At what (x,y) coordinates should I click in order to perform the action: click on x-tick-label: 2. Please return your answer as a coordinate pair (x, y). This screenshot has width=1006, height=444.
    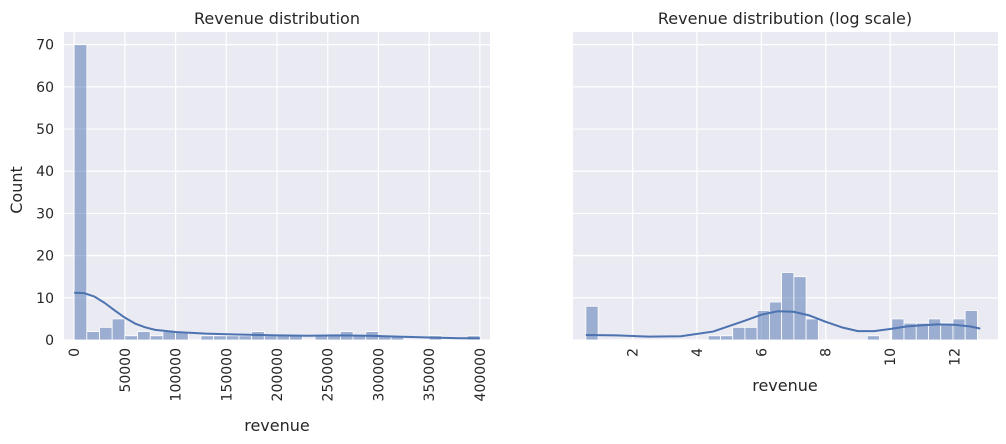
    Looking at the image, I should click on (634, 352).